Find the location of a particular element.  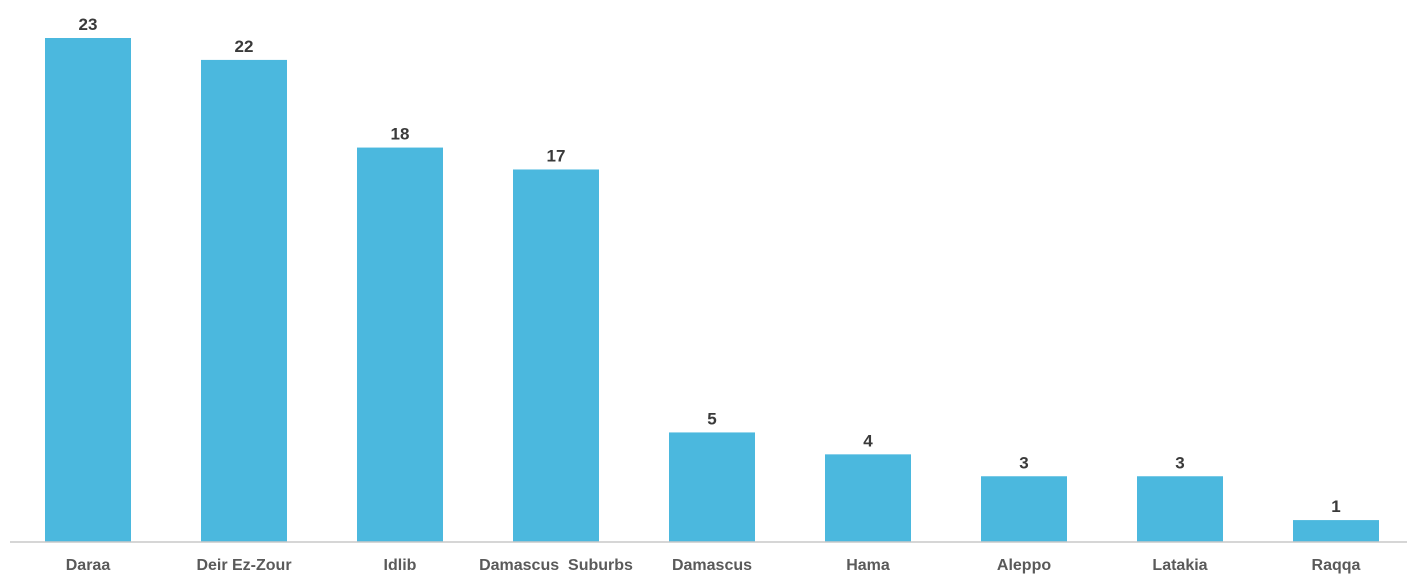

bar-idlib is located at coordinates (400, 344).